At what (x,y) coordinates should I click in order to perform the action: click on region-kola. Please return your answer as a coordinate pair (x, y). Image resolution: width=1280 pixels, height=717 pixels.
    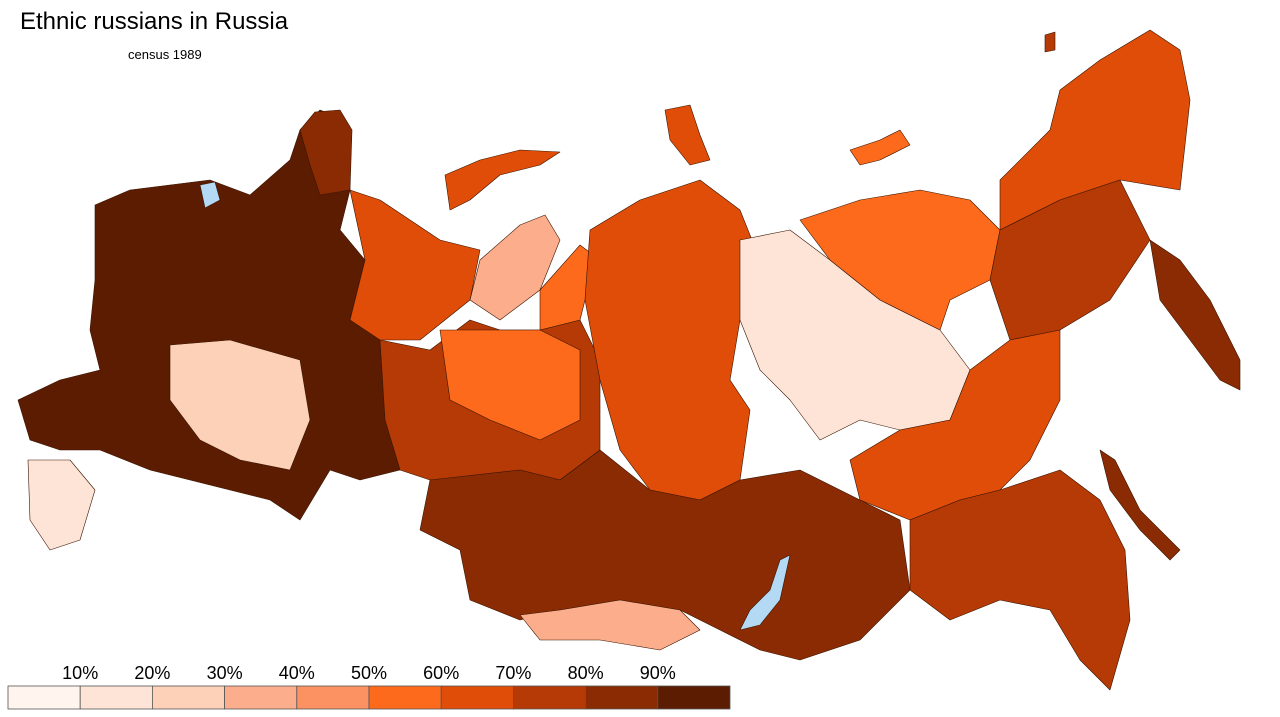
    Looking at the image, I should click on (326, 152).